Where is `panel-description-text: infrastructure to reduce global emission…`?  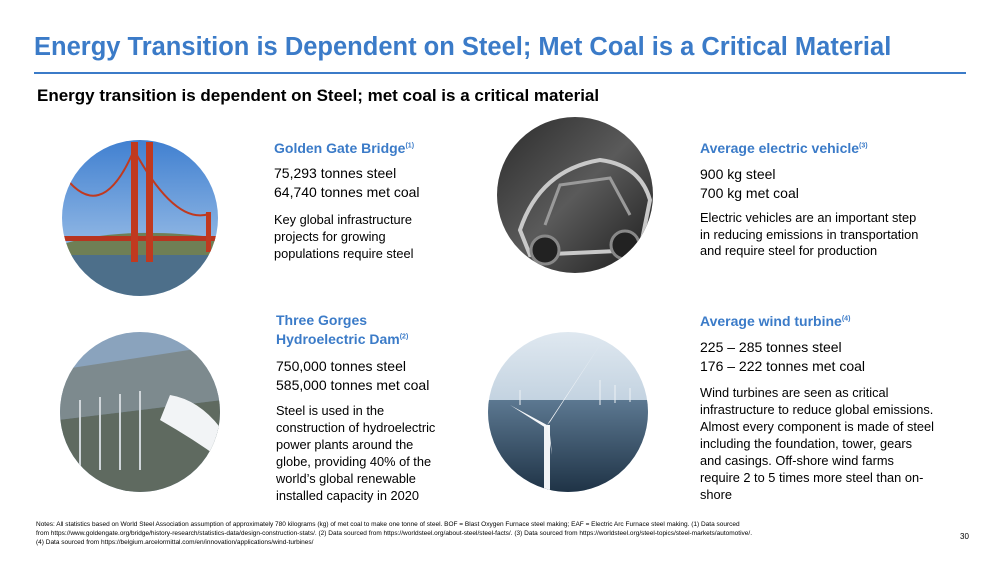
panel-description-text: infrastructure to reduce global emission… is located at coordinates (817, 409).